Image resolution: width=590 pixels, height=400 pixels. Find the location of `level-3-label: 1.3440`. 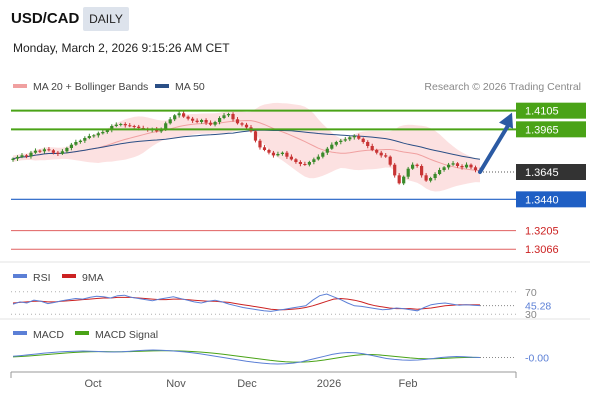

level-3-label: 1.3440 is located at coordinates (542, 200).